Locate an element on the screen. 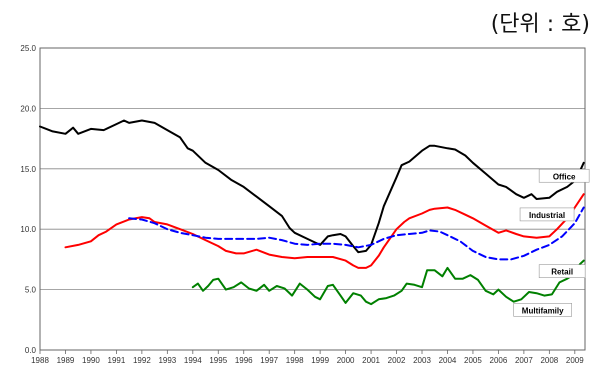  x-tick-label: 1993 is located at coordinates (167, 360).